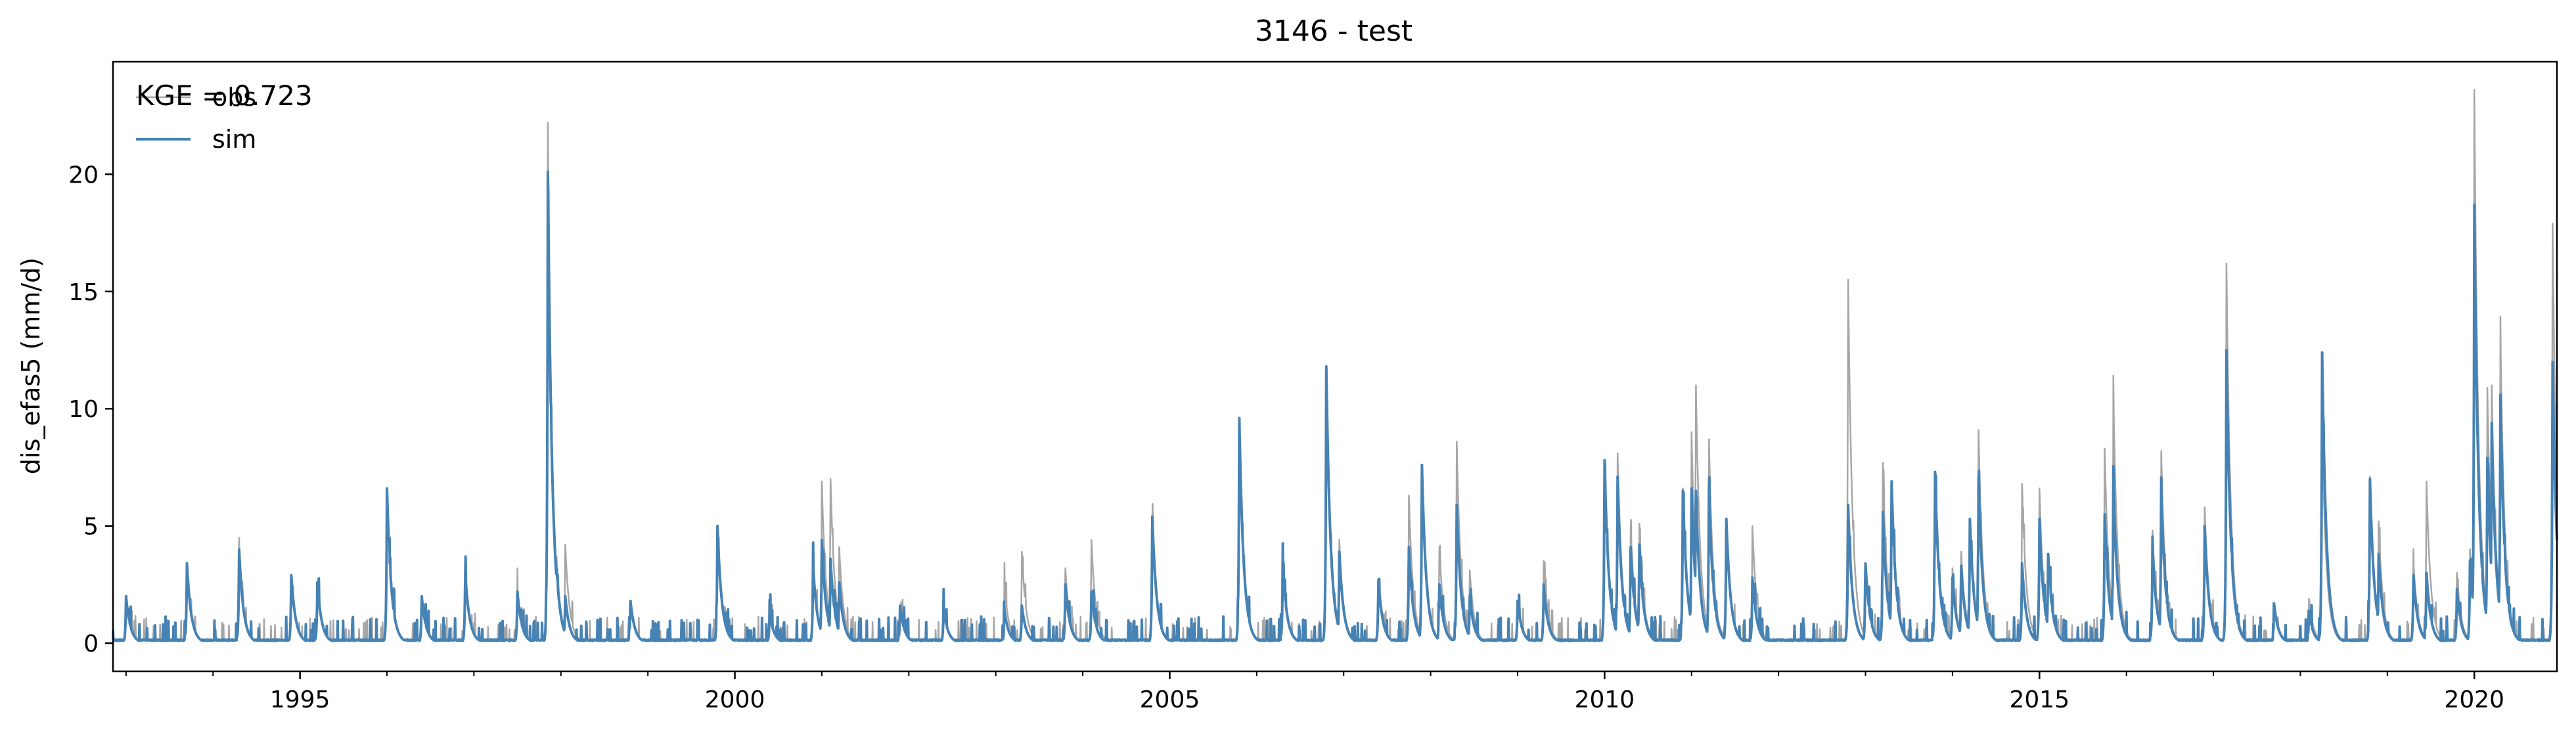 This screenshot has width=2576, height=737. Describe the element at coordinates (2040, 699) in the screenshot. I see `x-tick-label: 2015` at that location.